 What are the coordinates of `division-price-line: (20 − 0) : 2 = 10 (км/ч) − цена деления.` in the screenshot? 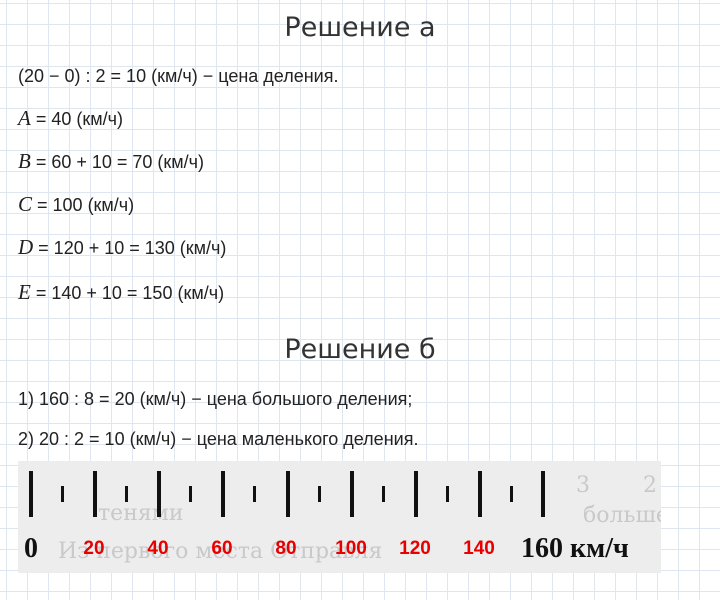 It's located at (178, 76).